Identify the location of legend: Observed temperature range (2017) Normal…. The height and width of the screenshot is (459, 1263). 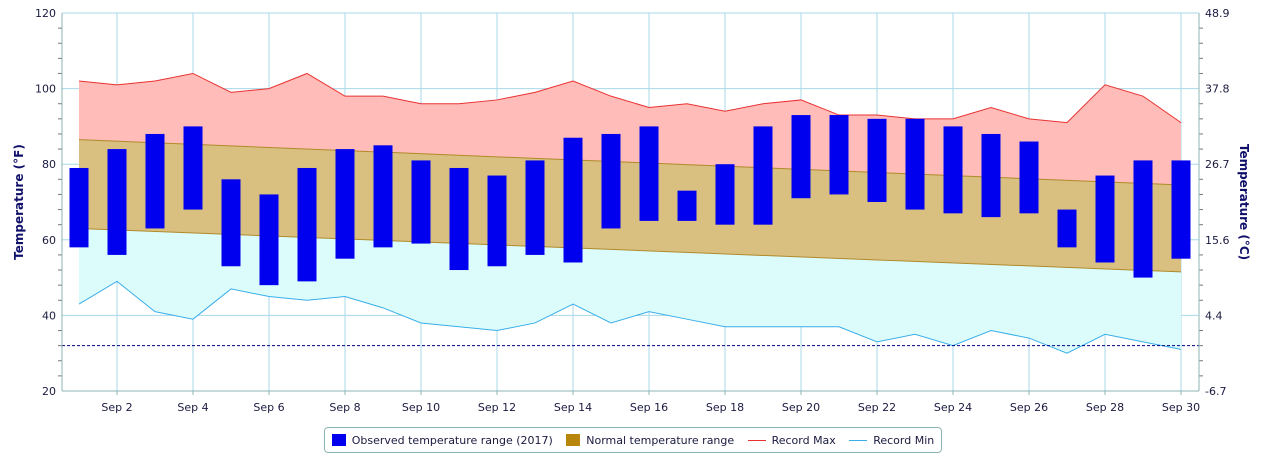
(633, 440).